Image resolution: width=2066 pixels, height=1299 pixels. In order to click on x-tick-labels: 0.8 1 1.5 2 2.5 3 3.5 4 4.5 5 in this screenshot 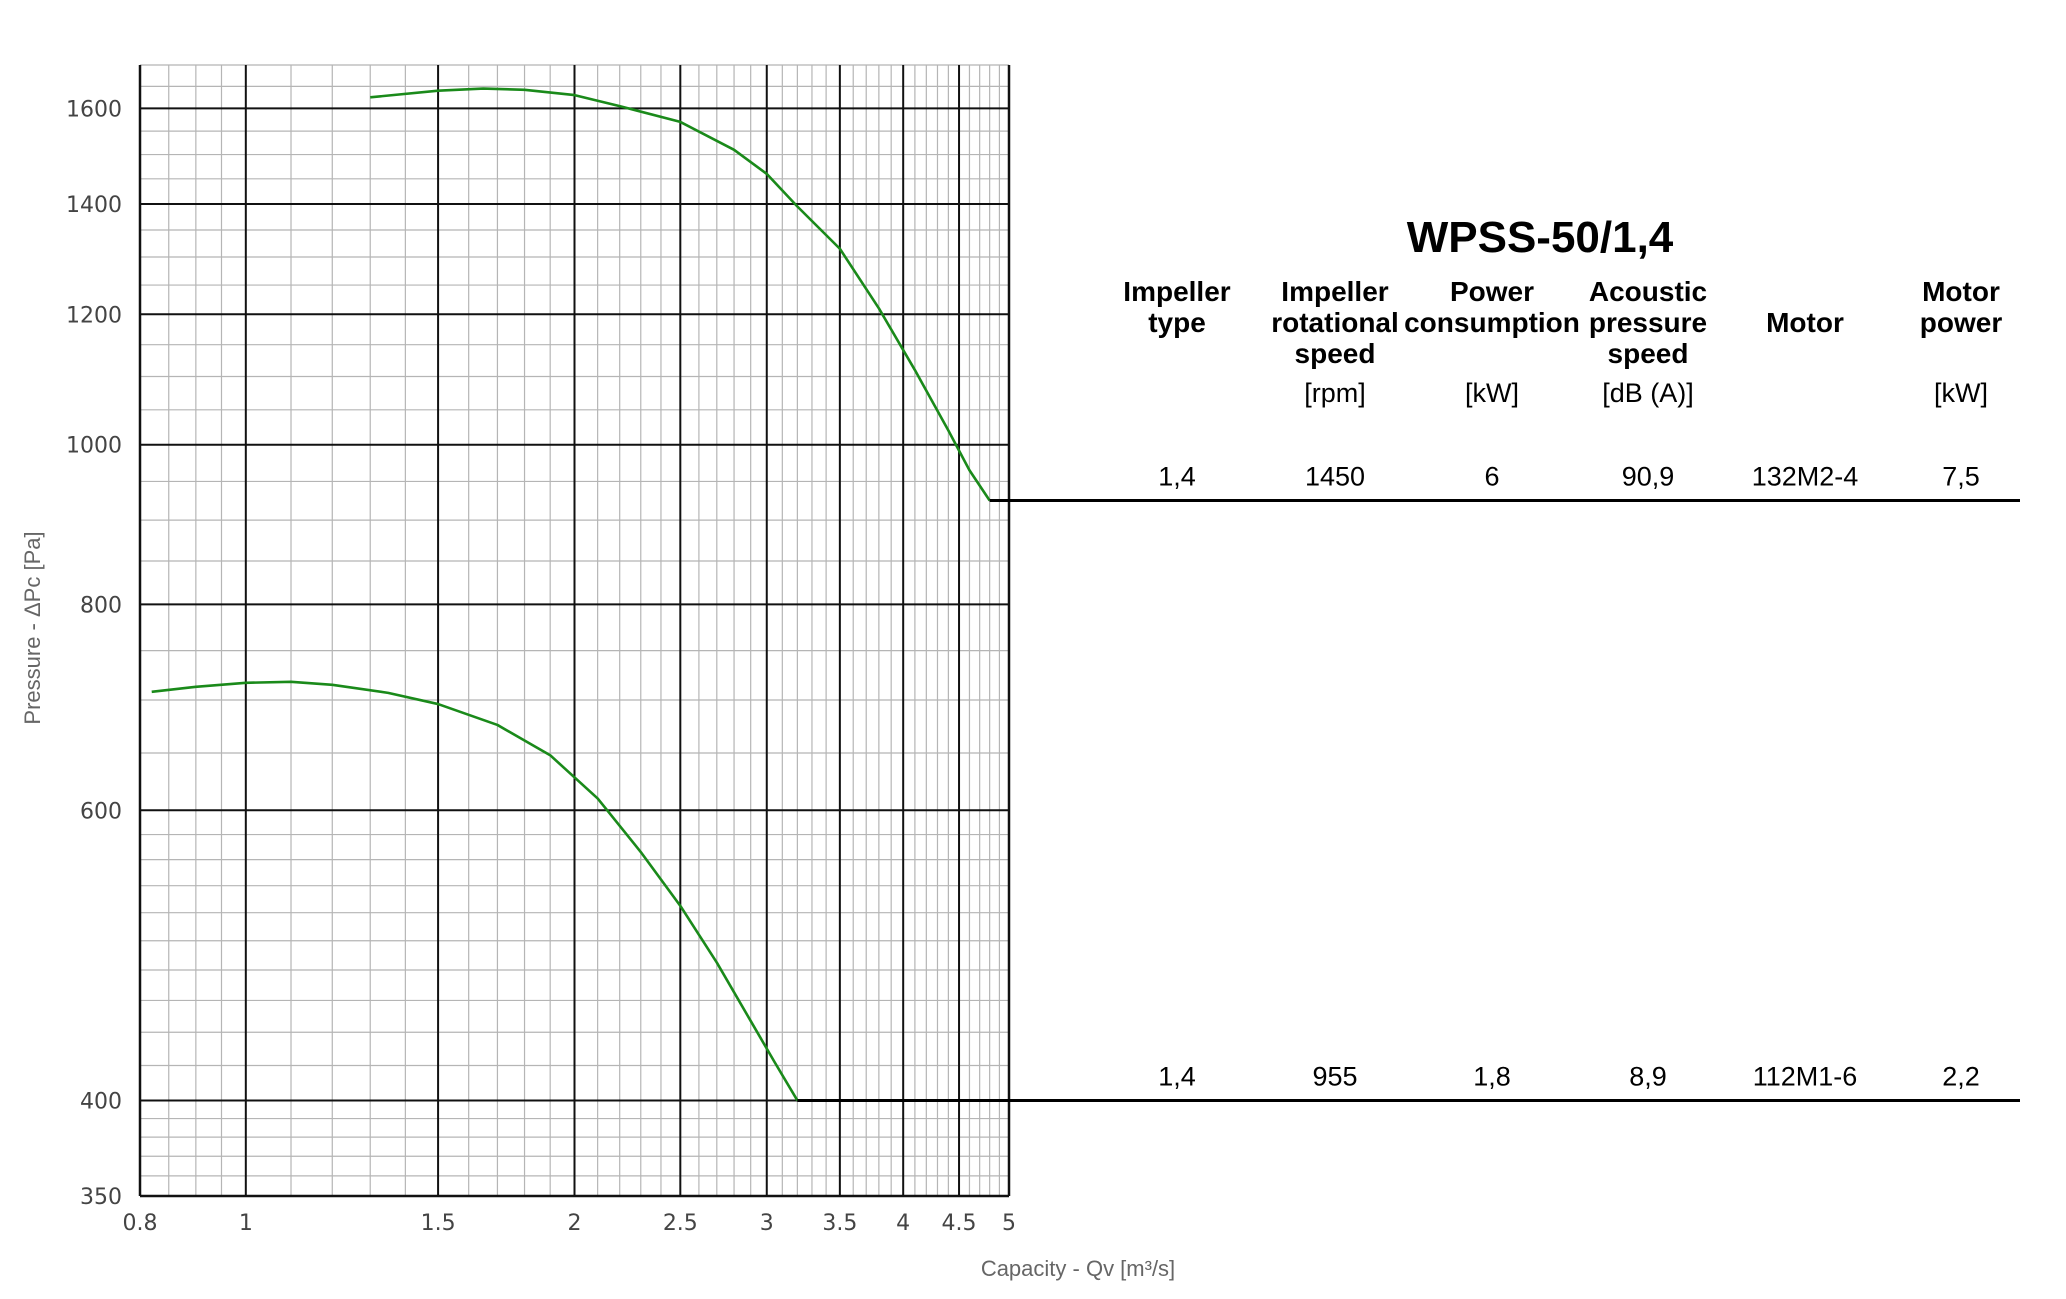, I will do `click(570, 1223)`.